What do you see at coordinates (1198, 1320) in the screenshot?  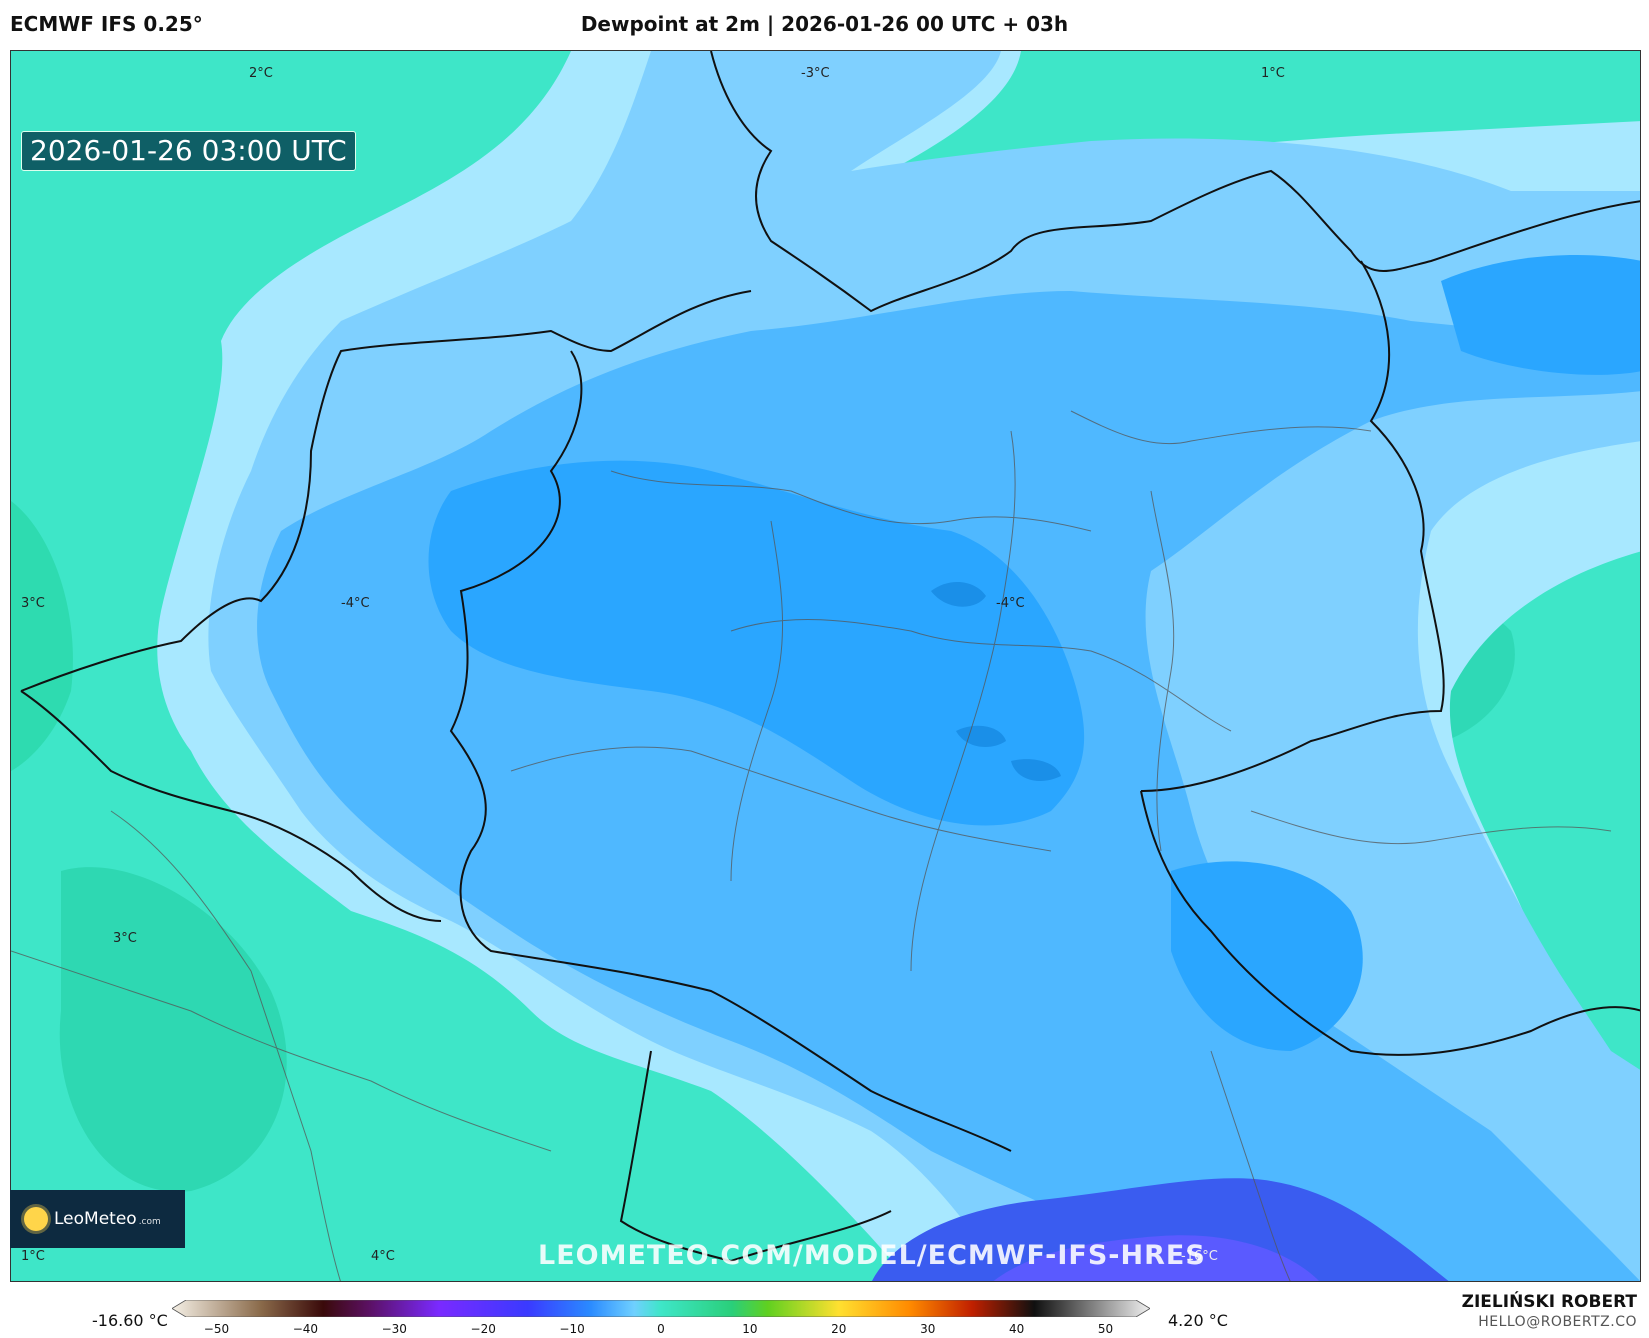 I see `legend-max-value: 4.20 °C` at bounding box center [1198, 1320].